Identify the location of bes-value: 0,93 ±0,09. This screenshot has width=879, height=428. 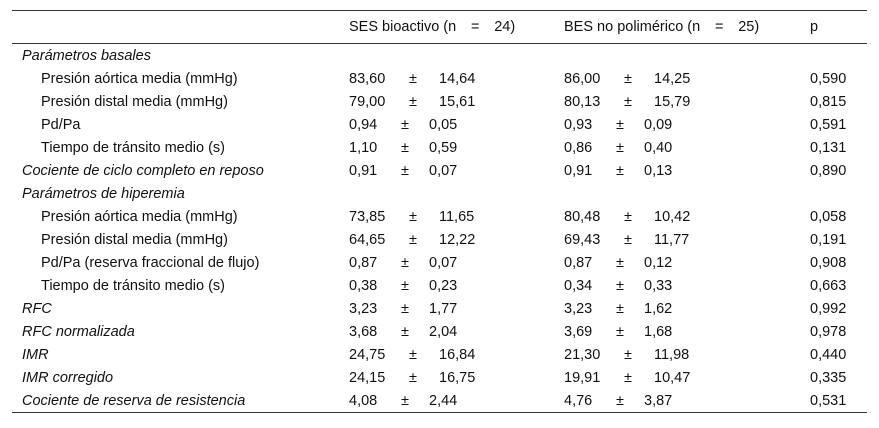
(687, 124).